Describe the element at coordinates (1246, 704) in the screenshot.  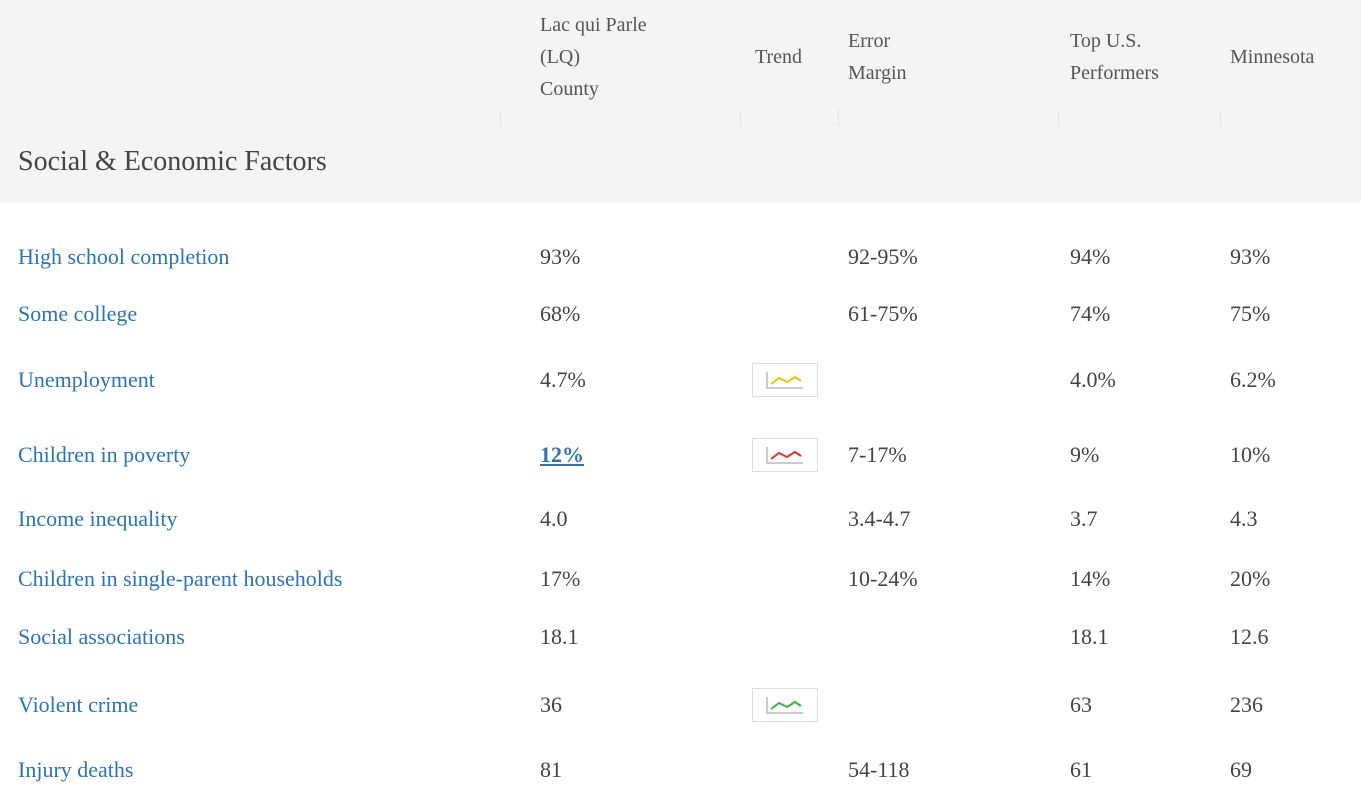
I see `value: 236` at that location.